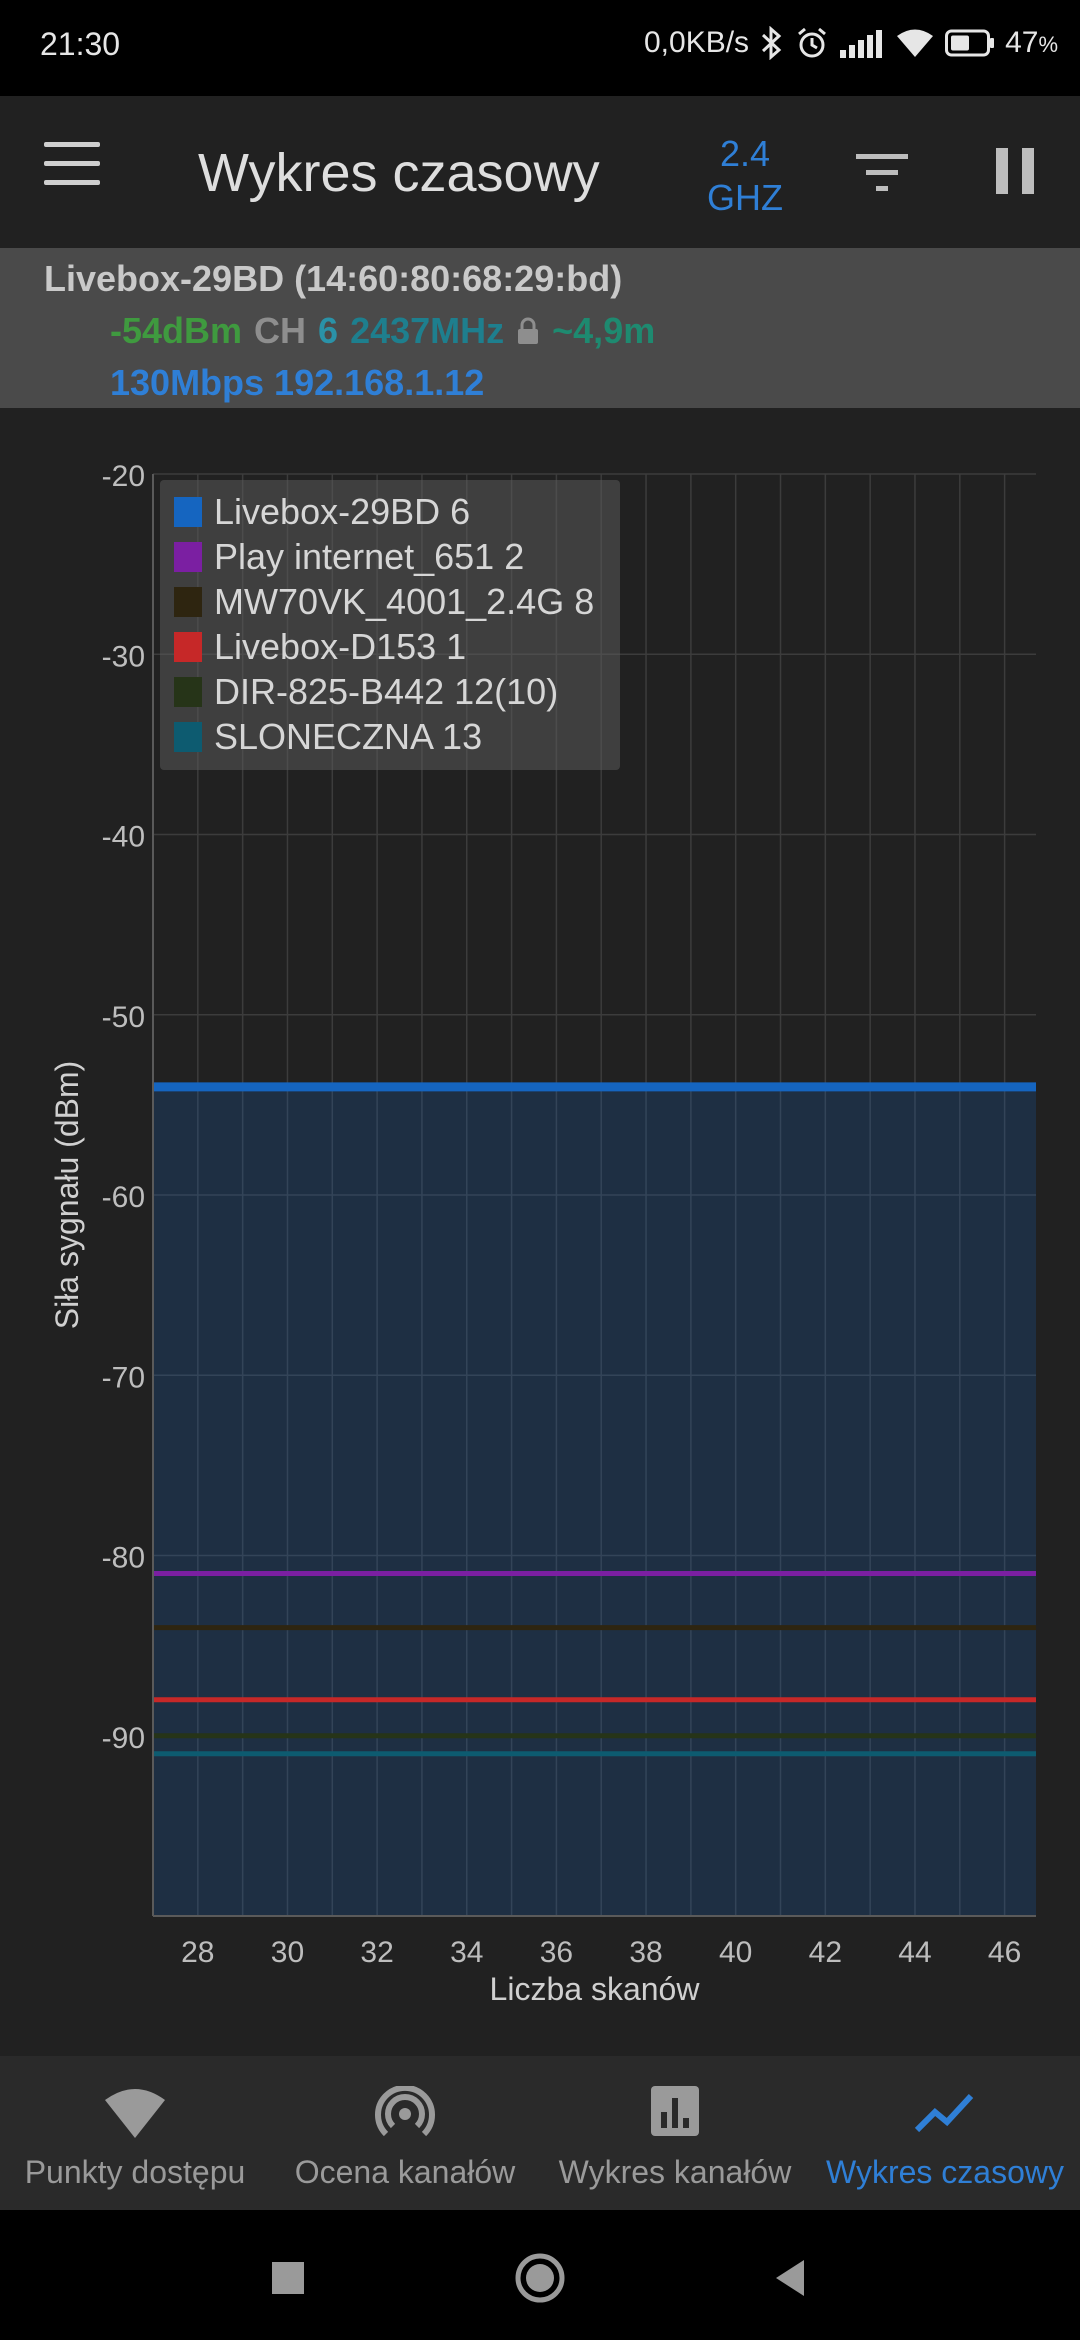  What do you see at coordinates (404, 601) in the screenshot?
I see `legend-label: MW70VK_4001_2.4G 8` at bounding box center [404, 601].